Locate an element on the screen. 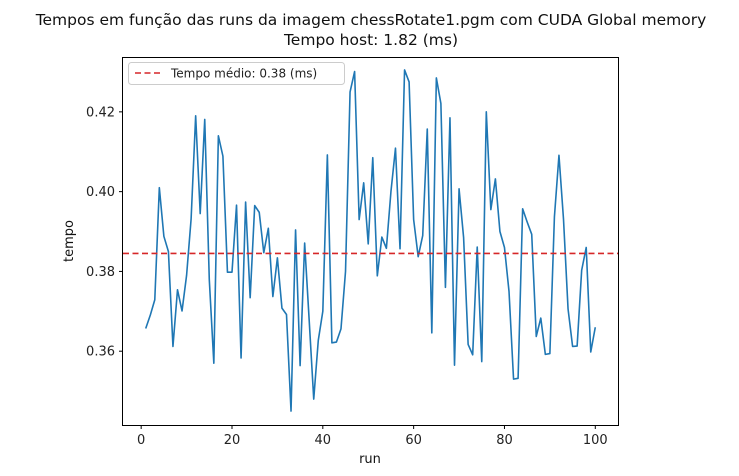 The width and height of the screenshot is (739, 476). x-axis-label: run is located at coordinates (370, 459).